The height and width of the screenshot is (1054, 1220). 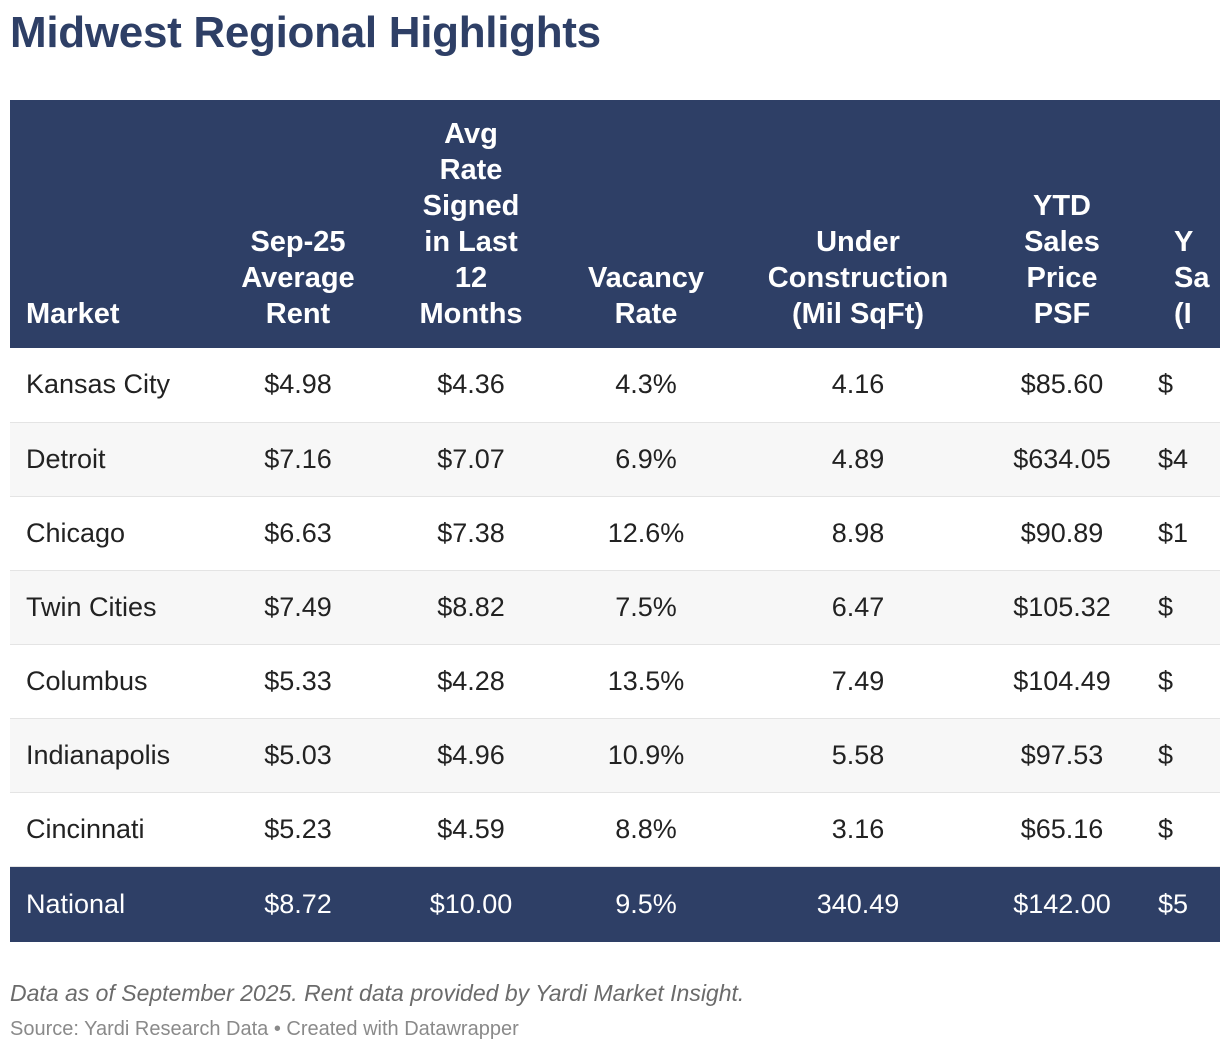 What do you see at coordinates (1062, 754) in the screenshot?
I see `cell-ytd-sales-price: $97.53` at bounding box center [1062, 754].